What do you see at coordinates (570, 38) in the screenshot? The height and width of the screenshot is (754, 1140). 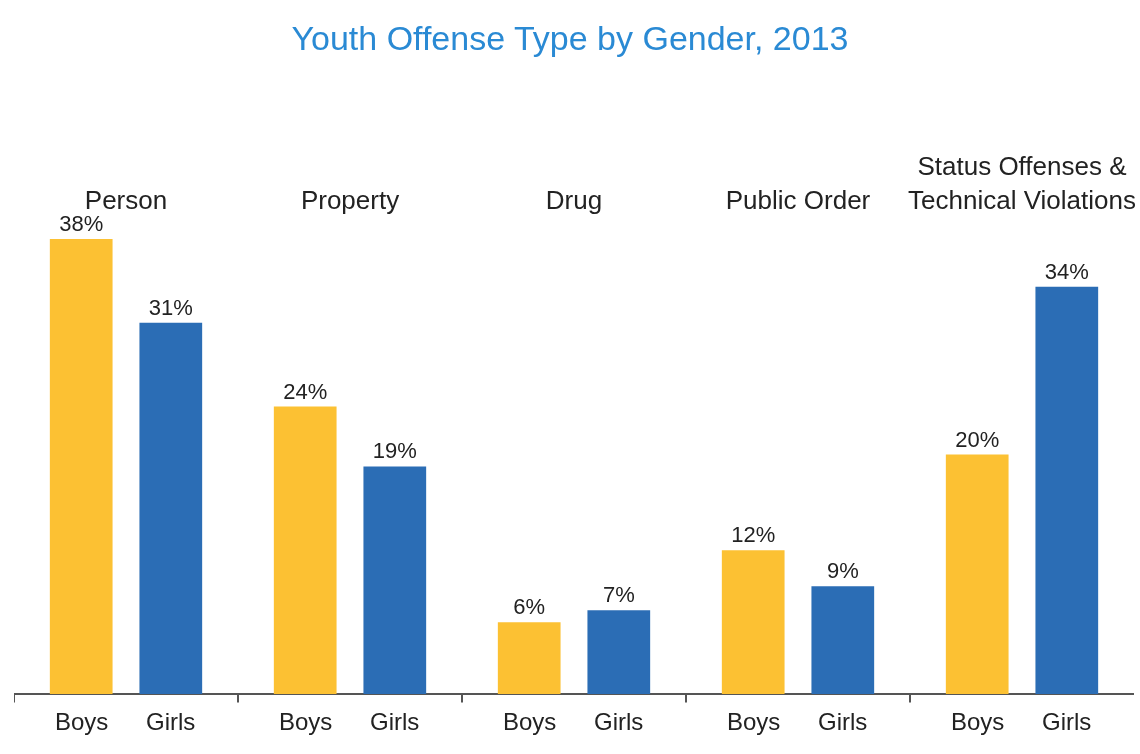 I see `chart-title: Youth Offense Type by Gender, 2013` at bounding box center [570, 38].